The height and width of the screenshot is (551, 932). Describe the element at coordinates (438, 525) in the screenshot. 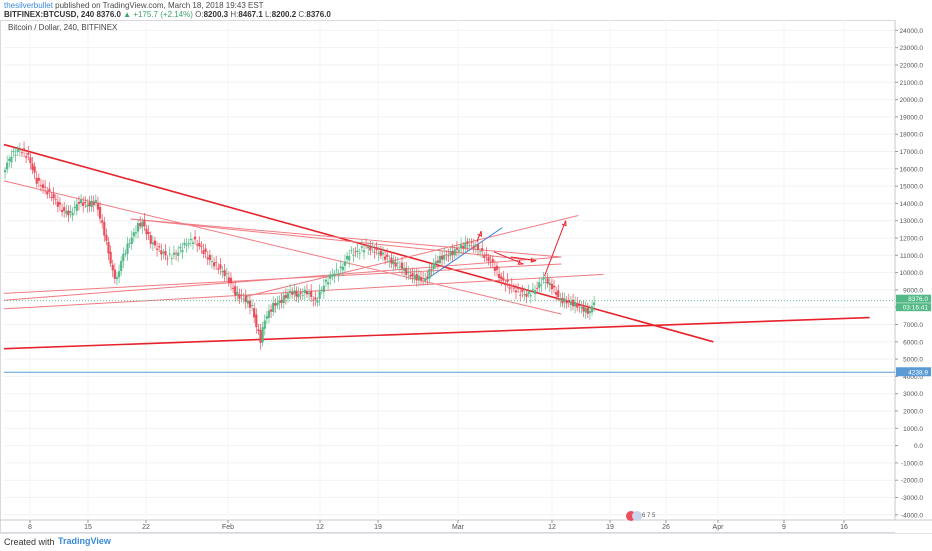

I see `time-axis: 8 15 22 Feb 12 19 Mar 12 19 26 Apr 9 16` at that location.